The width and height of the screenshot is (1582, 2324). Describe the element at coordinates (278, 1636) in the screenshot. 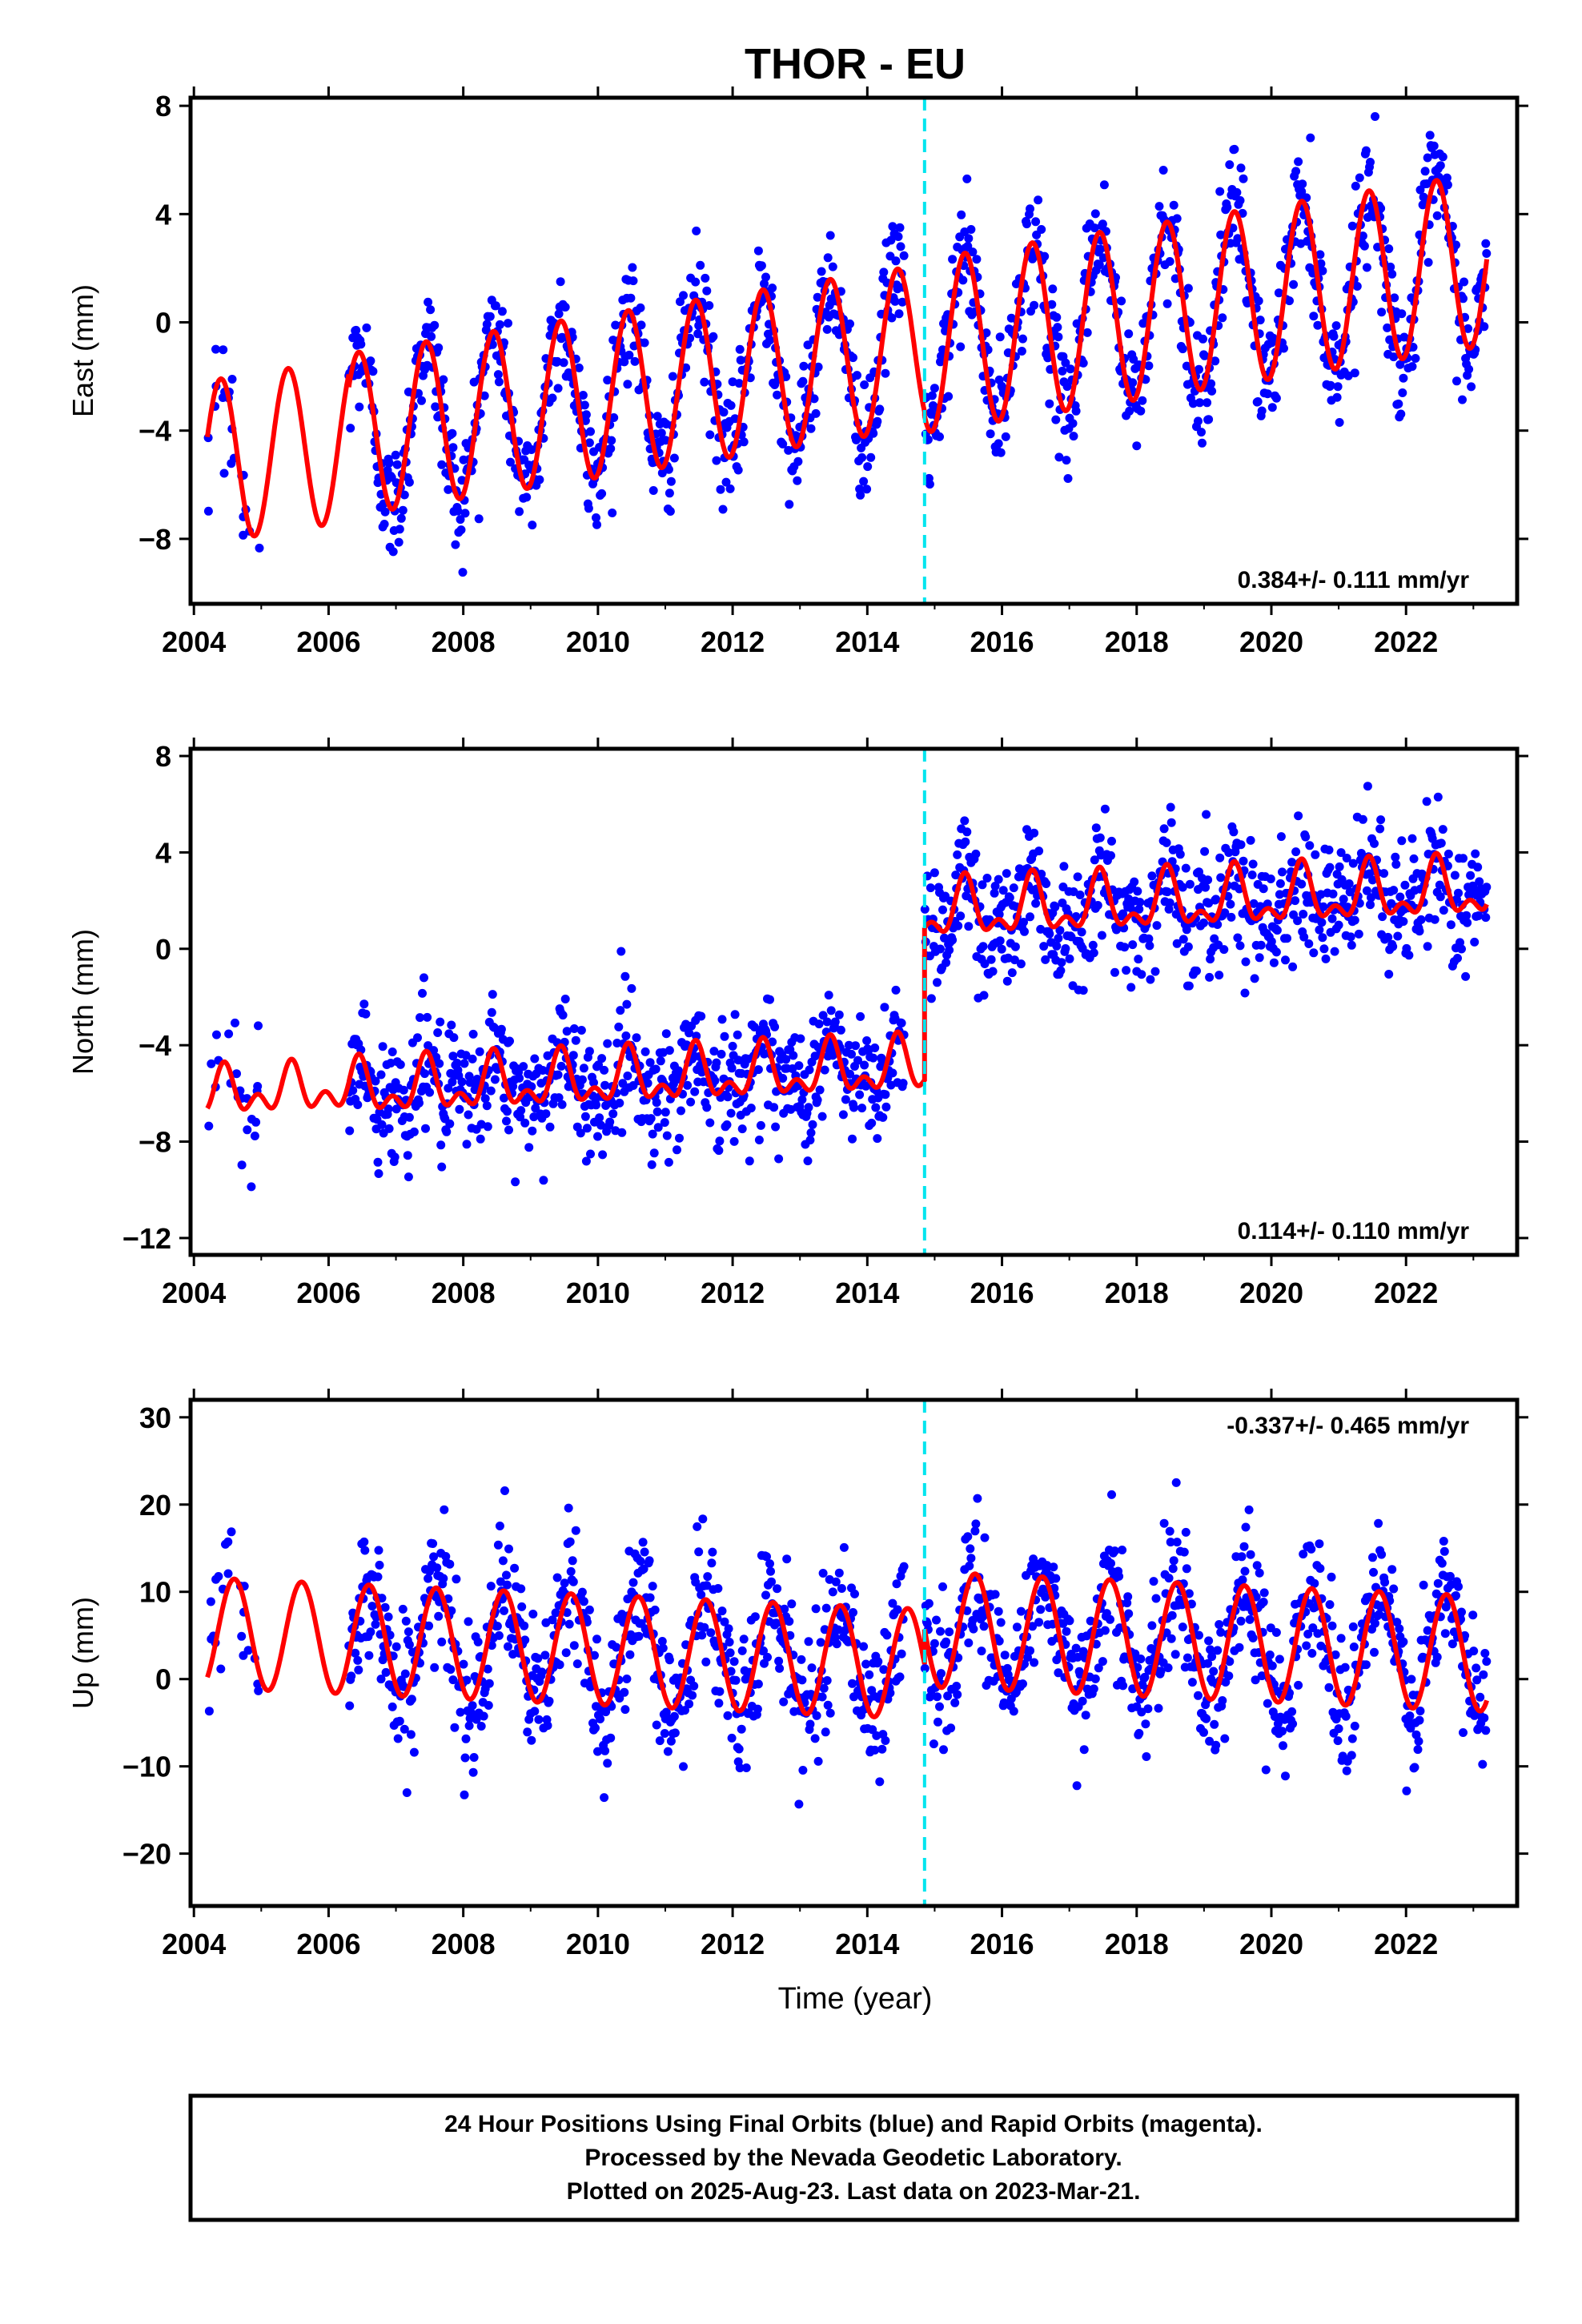

I see `up-model-curve` at that location.